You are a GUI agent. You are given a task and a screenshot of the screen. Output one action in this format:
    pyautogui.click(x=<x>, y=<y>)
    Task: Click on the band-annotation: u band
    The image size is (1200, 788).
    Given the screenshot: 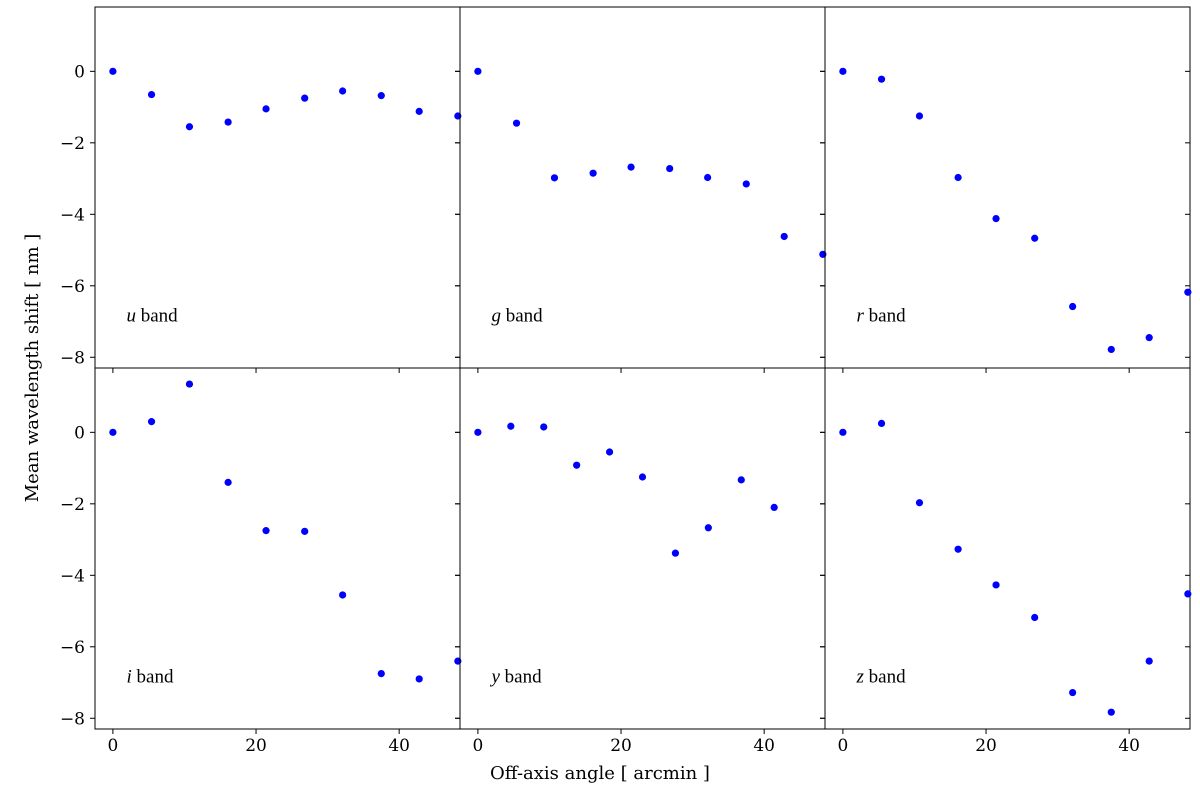 What is the action you would take?
    pyautogui.click(x=152, y=316)
    